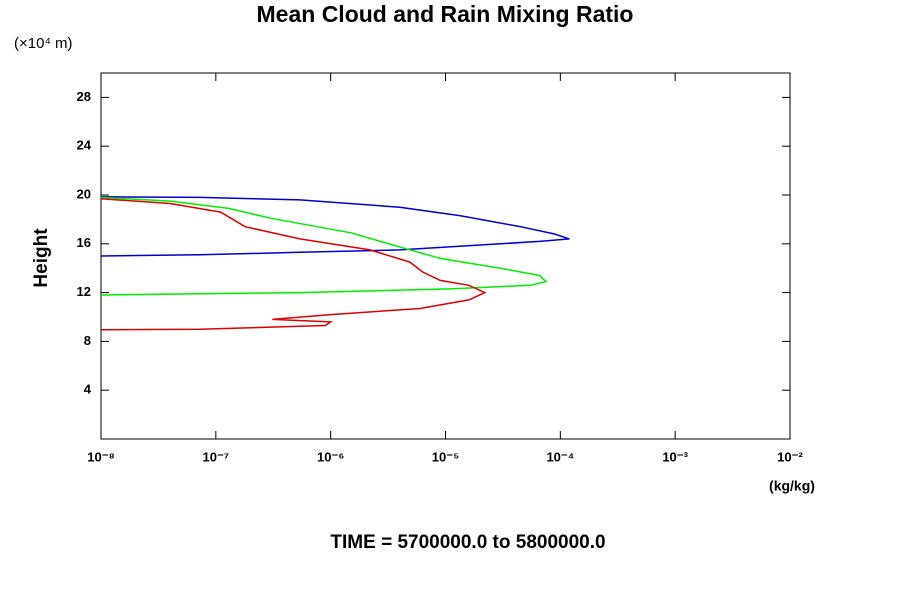 The image size is (900, 600). What do you see at coordinates (84, 242) in the screenshot?
I see `y-tick-label: 16` at bounding box center [84, 242].